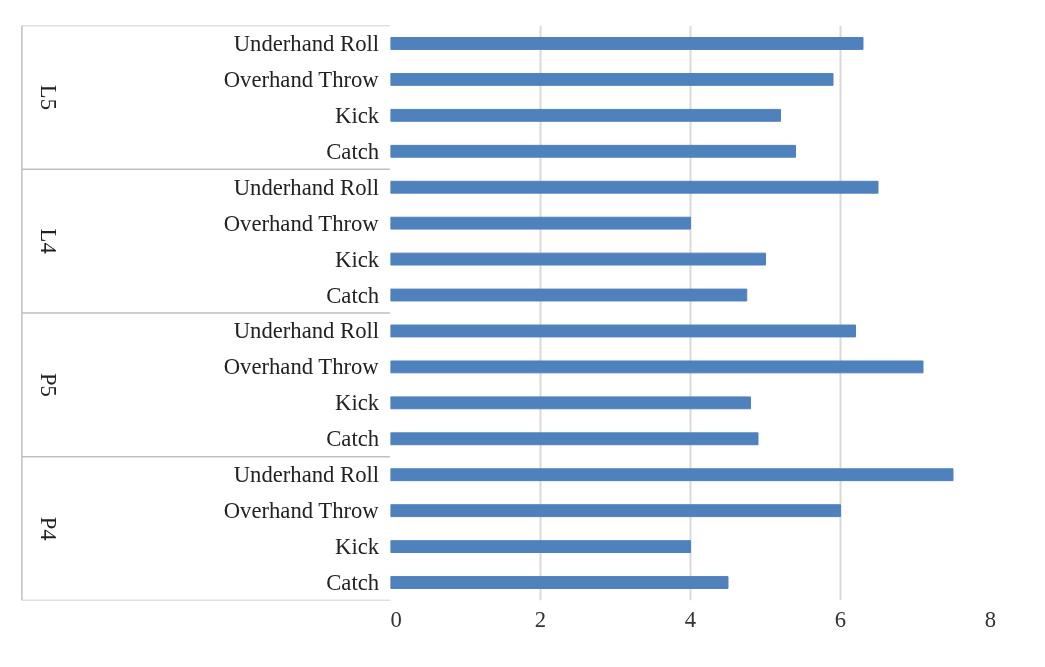  Describe the element at coordinates (690, 619) in the screenshot. I see `x-tick-label: 4` at that location.